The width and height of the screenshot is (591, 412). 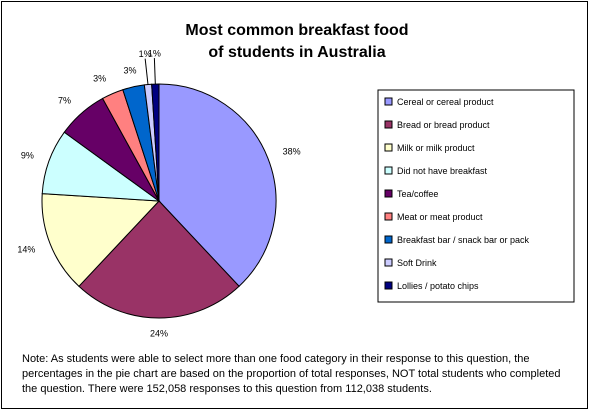 I want to click on chart-title-line-1: Most common breakfast food, so click(x=297, y=30).